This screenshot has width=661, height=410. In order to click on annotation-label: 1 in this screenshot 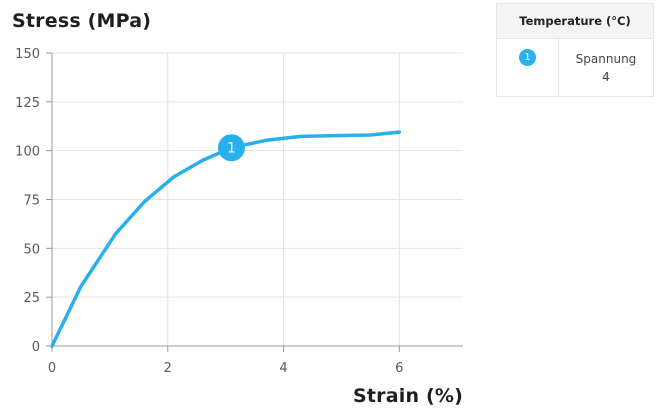, I will do `click(231, 149)`.